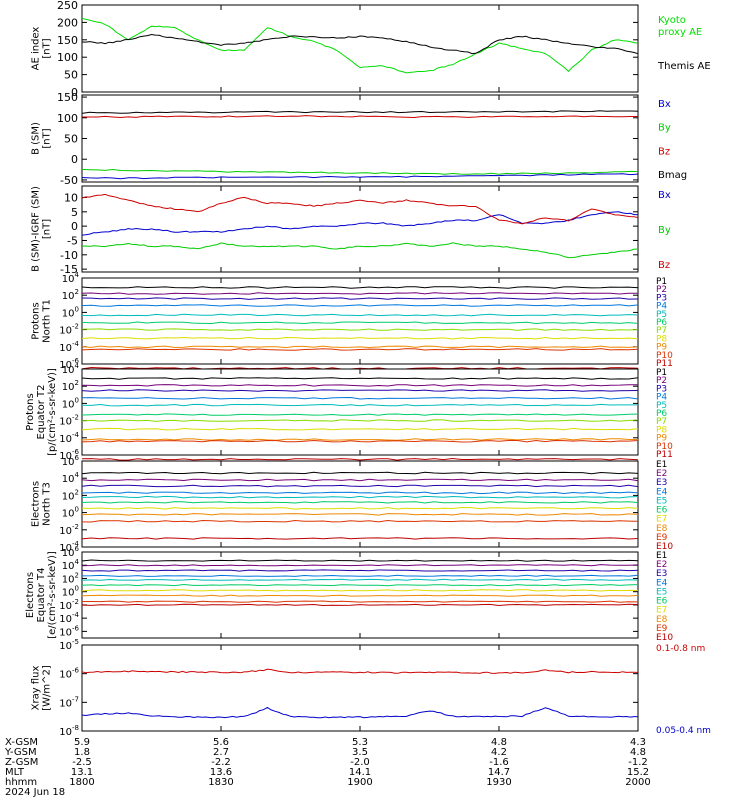  What do you see at coordinates (36, 138) in the screenshot?
I see `y-axis-label: B (SM)` at bounding box center [36, 138].